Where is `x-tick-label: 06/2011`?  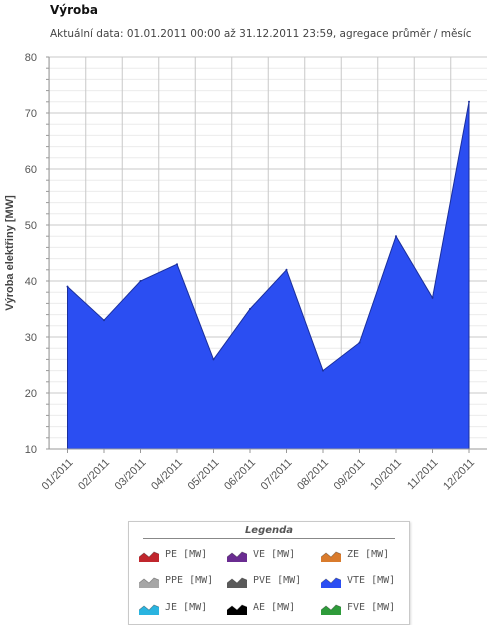 x-tick-label: 06/2011 is located at coordinates (240, 475).